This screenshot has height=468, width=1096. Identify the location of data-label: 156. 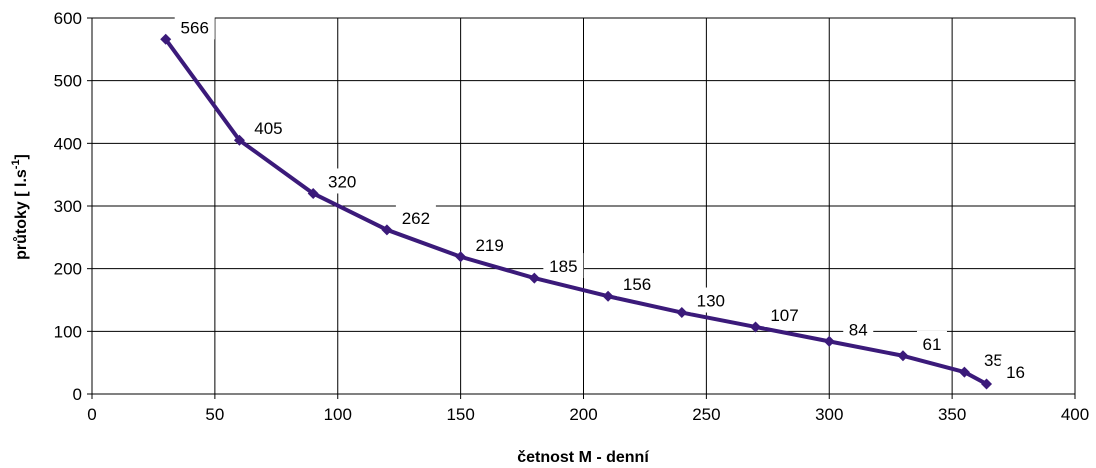
(637, 284).